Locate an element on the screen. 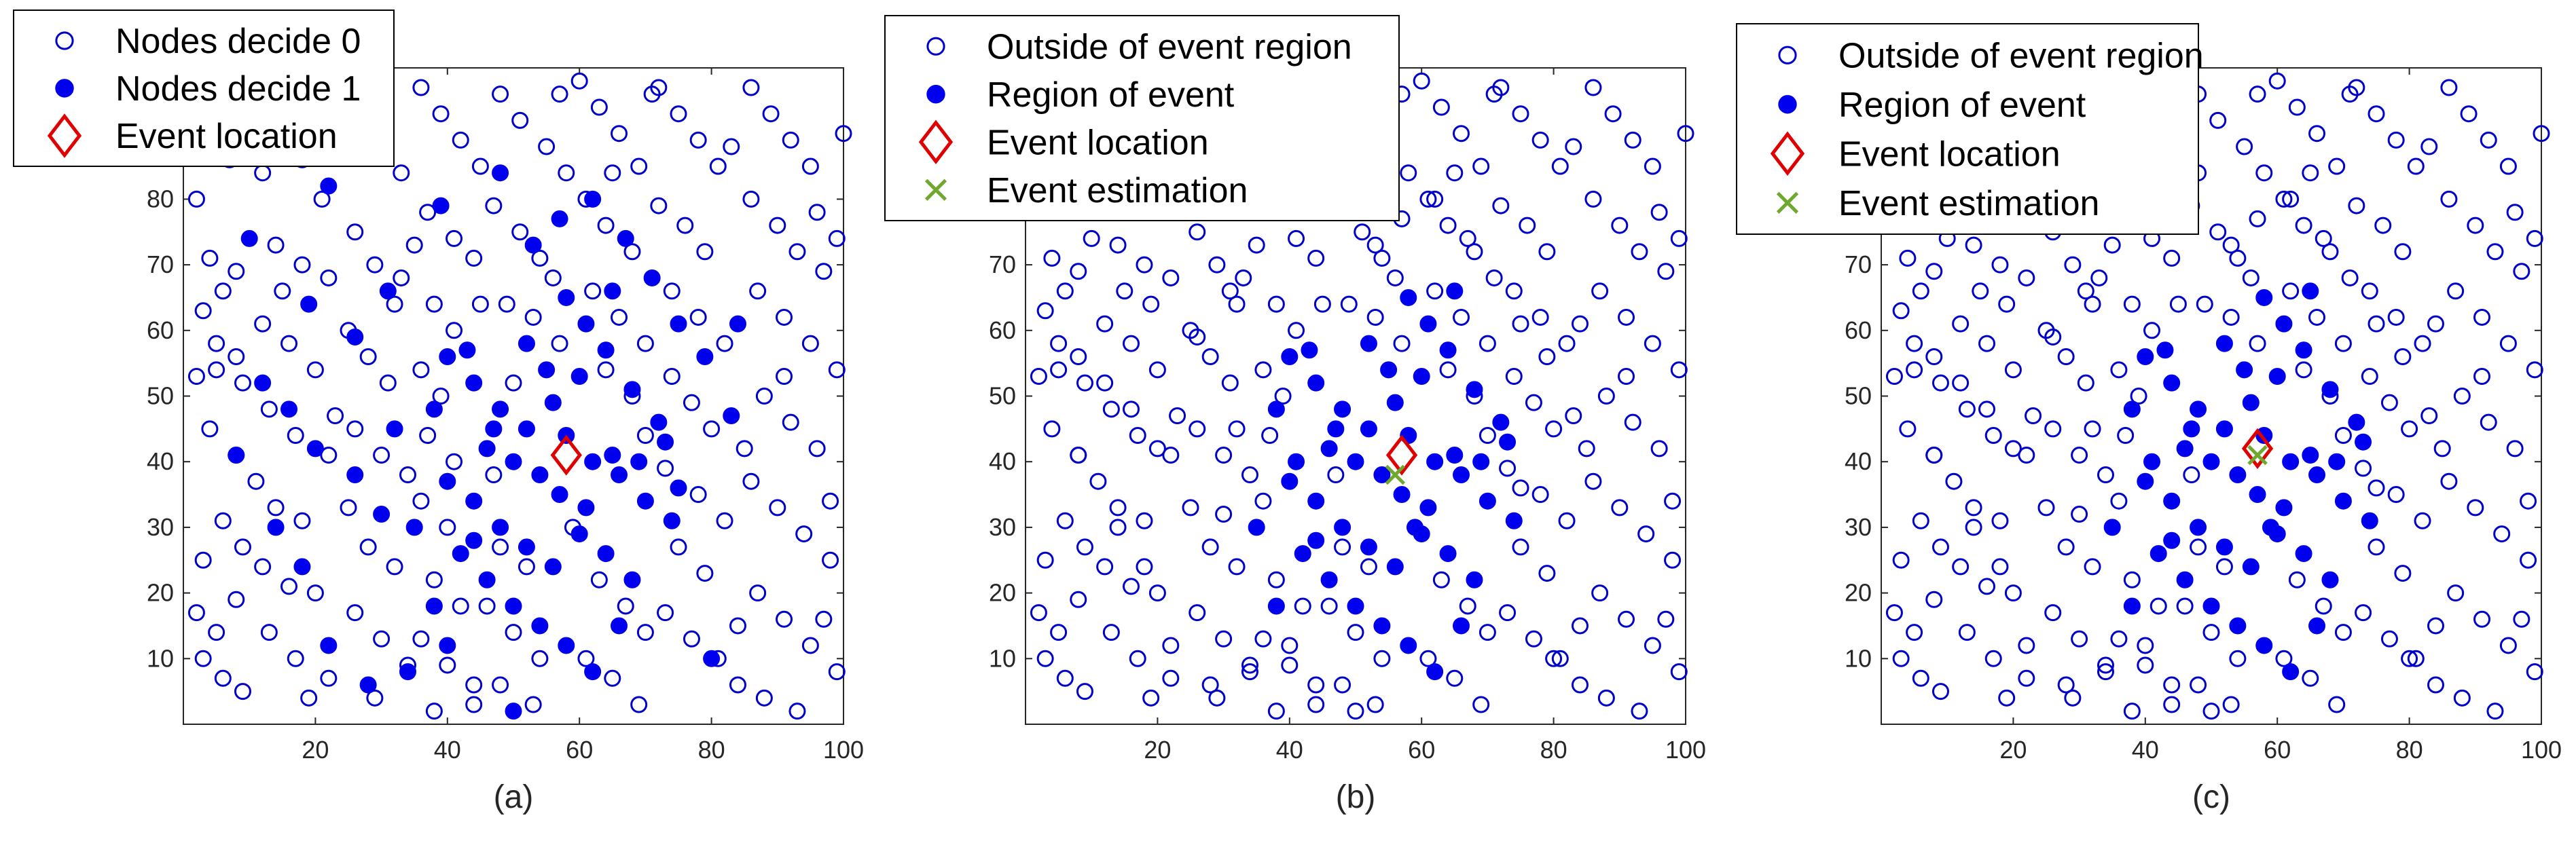 The height and width of the screenshot is (841, 2576). x-tick-label: 100 is located at coordinates (1686, 750).